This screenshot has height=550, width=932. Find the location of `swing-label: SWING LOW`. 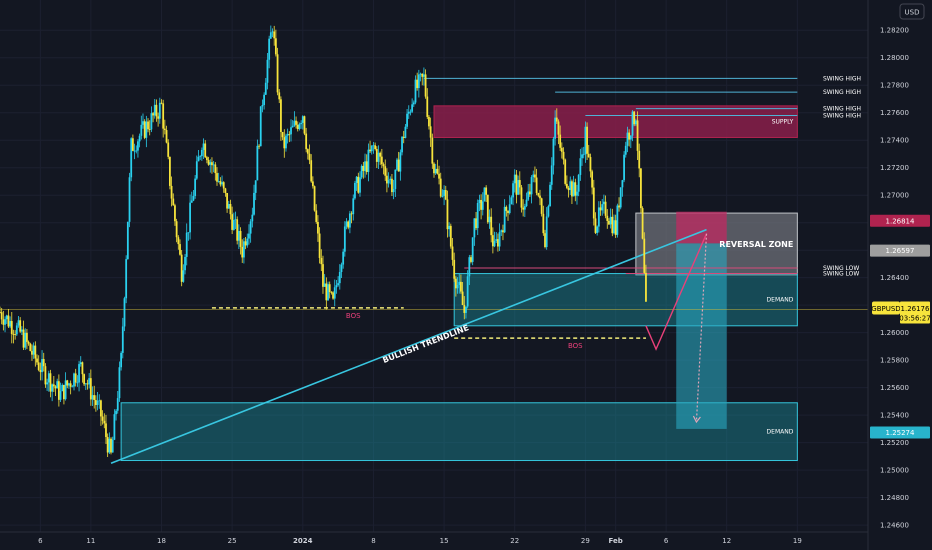

swing-label: SWING LOW is located at coordinates (841, 268).